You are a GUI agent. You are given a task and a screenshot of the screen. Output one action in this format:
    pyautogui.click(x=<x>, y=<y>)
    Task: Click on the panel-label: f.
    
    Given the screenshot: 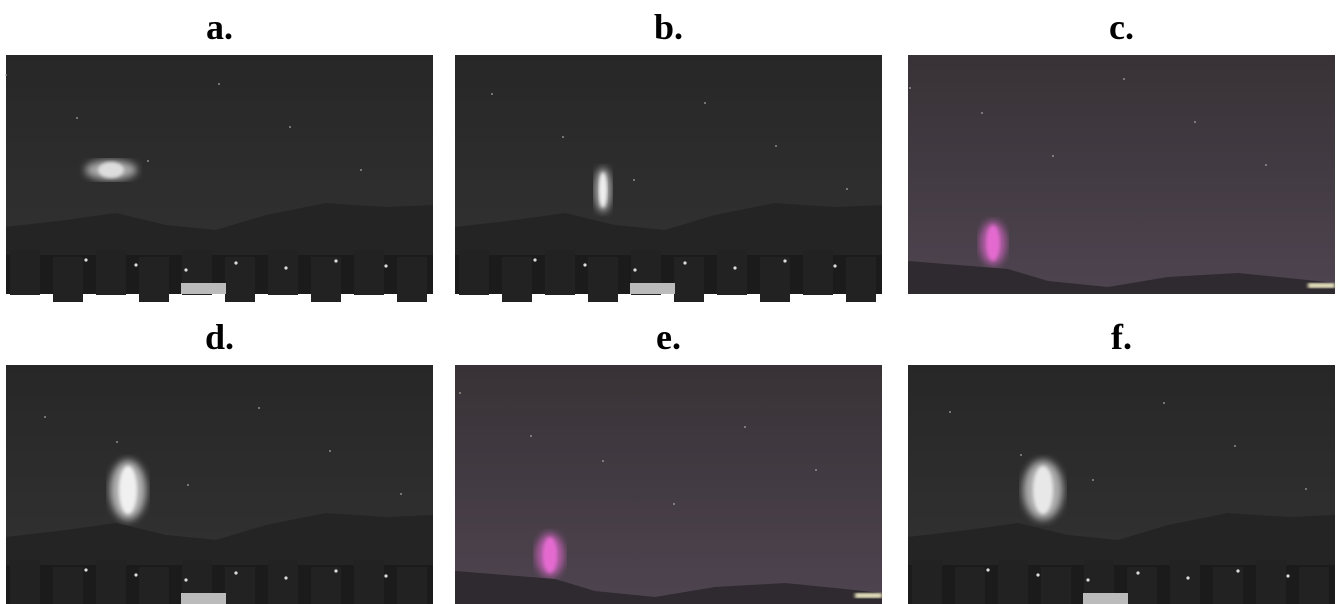 What is the action you would take?
    pyautogui.click(x=1121, y=337)
    